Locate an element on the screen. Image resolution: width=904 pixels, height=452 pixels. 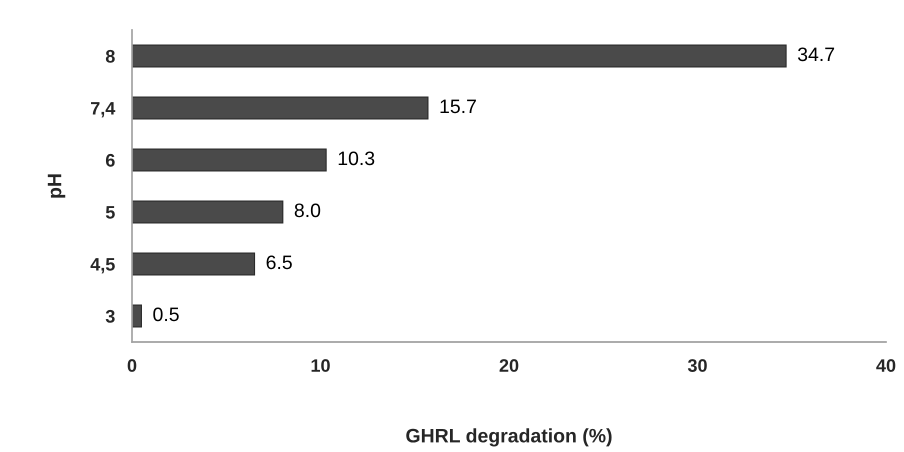
data-label: 0.5 is located at coordinates (166, 314).